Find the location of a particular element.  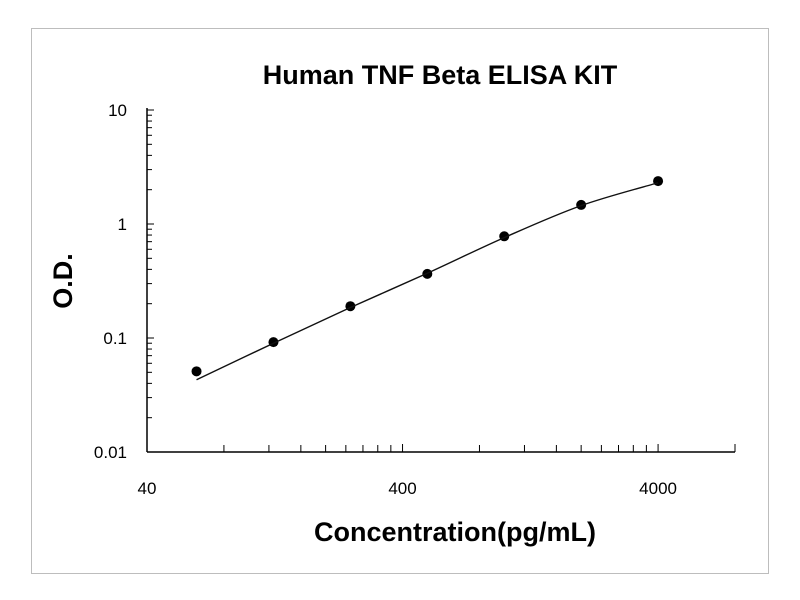

y-tick-label: 0.01 is located at coordinates (110, 452).